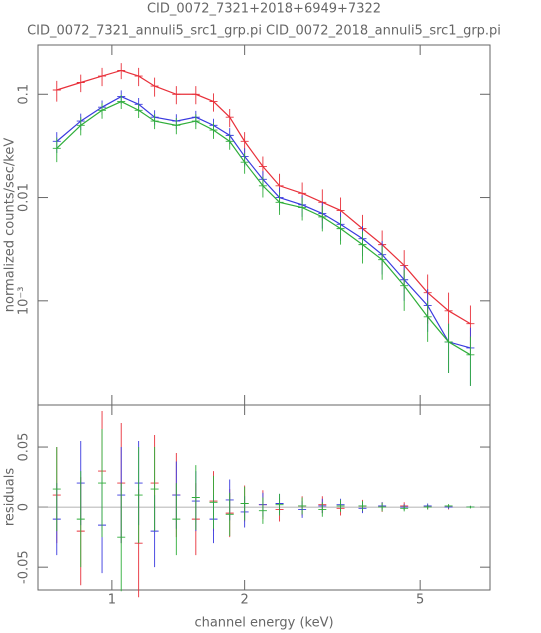 Image resolution: width=541 pixels, height=633 pixels. Describe the element at coordinates (112, 600) in the screenshot. I see `x-tick-label: 1` at that location.